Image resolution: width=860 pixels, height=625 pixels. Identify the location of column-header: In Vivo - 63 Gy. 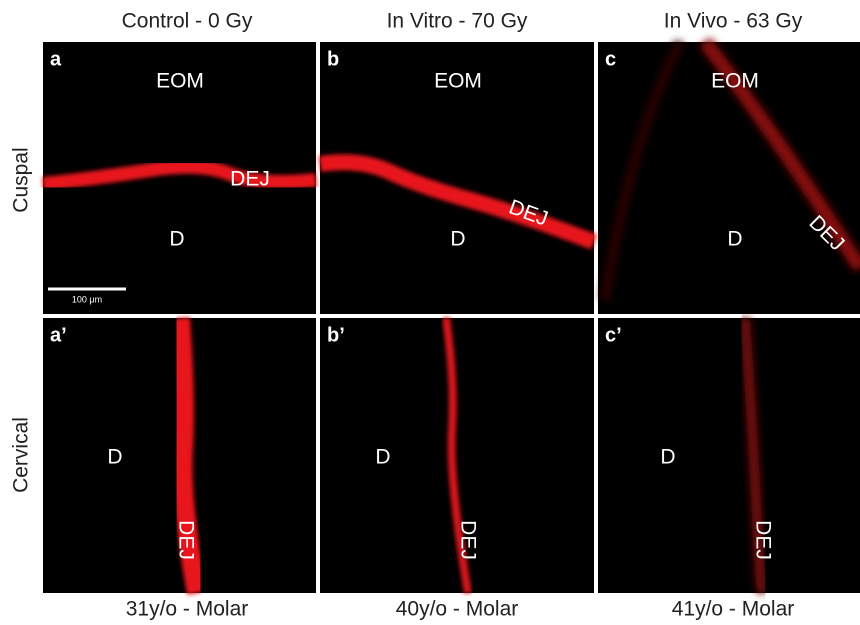
(733, 21).